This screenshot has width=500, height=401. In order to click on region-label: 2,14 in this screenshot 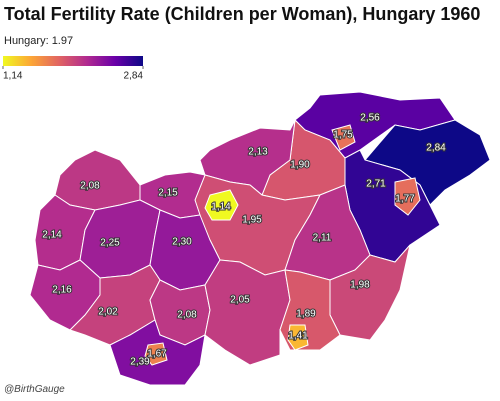, I will do `click(52, 235)`.